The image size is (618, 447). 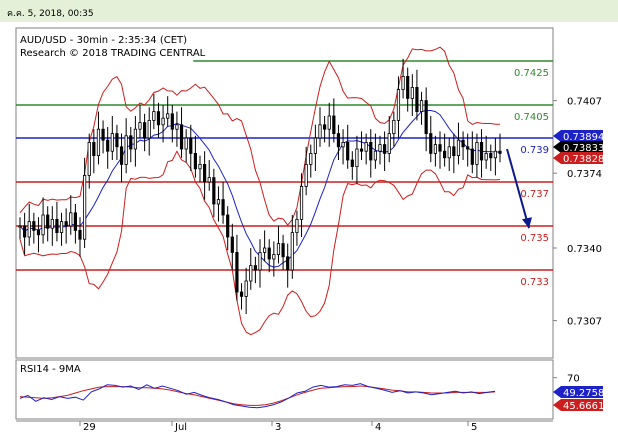 I want to click on rsi-tag-label-0: 49.2758, so click(x=583, y=393).